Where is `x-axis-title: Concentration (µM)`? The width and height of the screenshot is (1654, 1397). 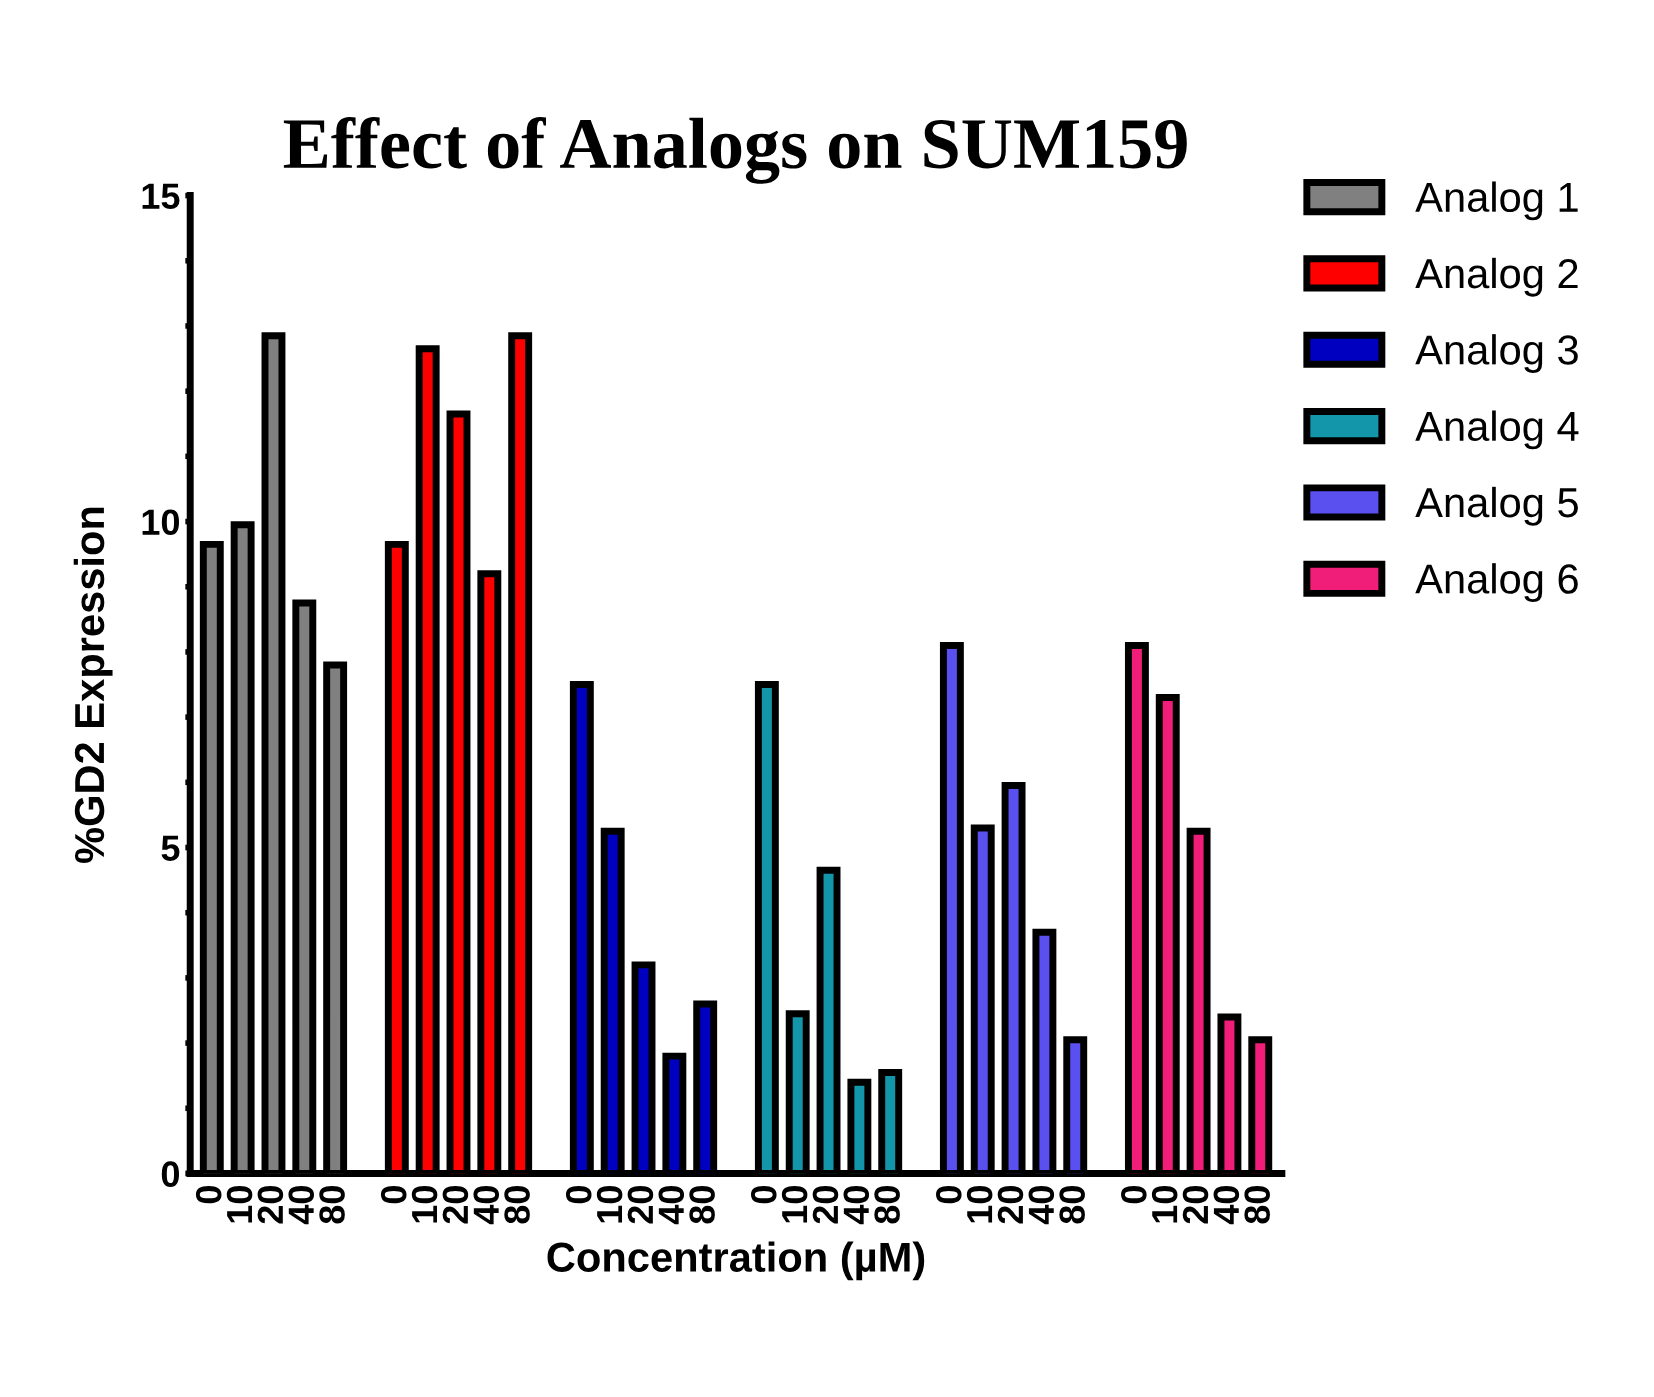 x-axis-title: Concentration (µM) is located at coordinates (736, 1261).